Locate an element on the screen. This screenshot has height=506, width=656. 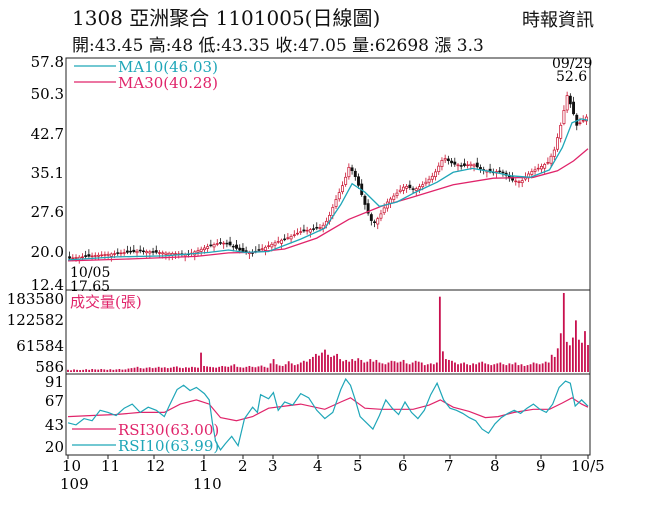
x-month-label: 3 is located at coordinates (273, 466).